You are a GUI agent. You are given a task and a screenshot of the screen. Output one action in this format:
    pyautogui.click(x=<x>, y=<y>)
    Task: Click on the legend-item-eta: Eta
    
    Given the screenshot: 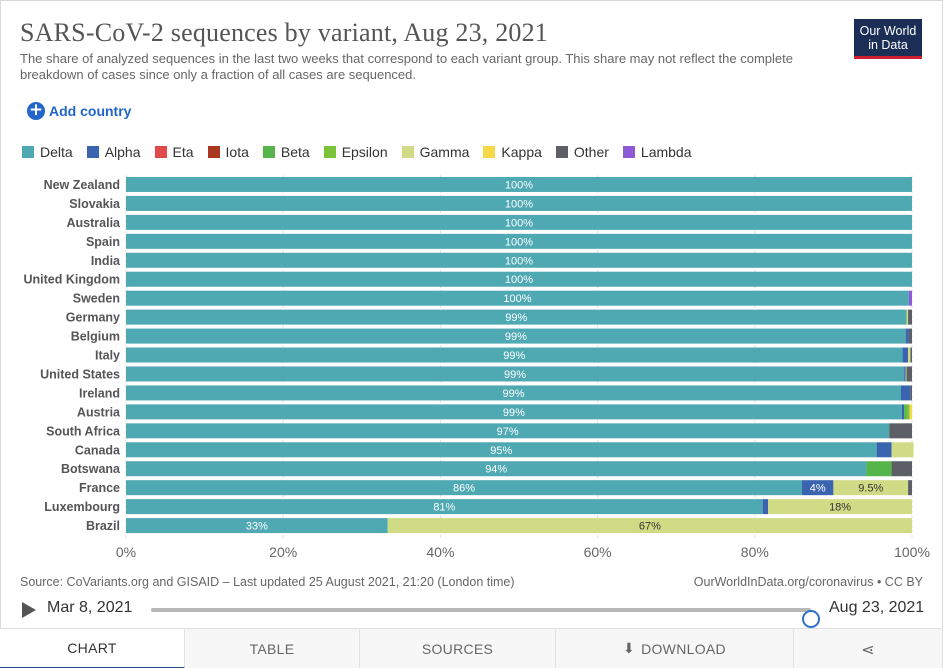 What is the action you would take?
    pyautogui.click(x=174, y=152)
    